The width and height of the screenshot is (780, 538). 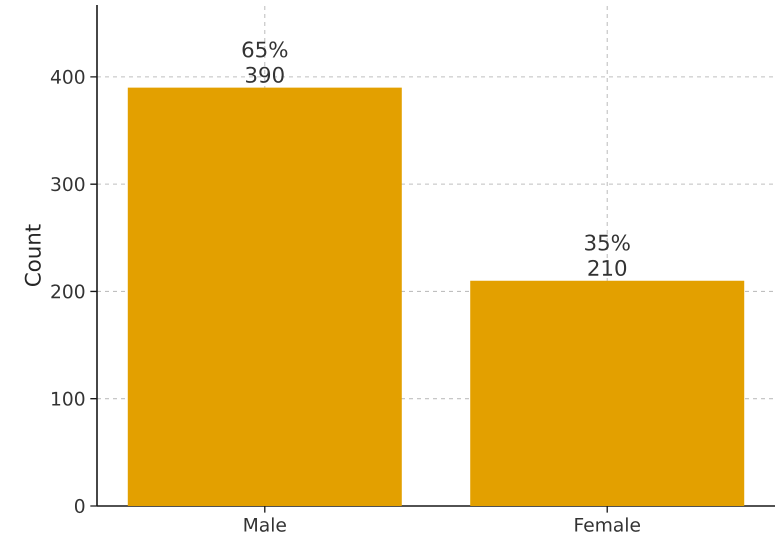 What do you see at coordinates (67, 184) in the screenshot?
I see `y-tick-label: 300` at bounding box center [67, 184].